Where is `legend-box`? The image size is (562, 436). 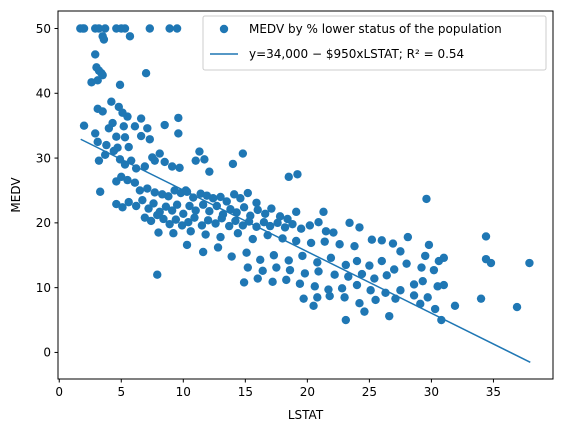
legend-box is located at coordinates (374, 43).